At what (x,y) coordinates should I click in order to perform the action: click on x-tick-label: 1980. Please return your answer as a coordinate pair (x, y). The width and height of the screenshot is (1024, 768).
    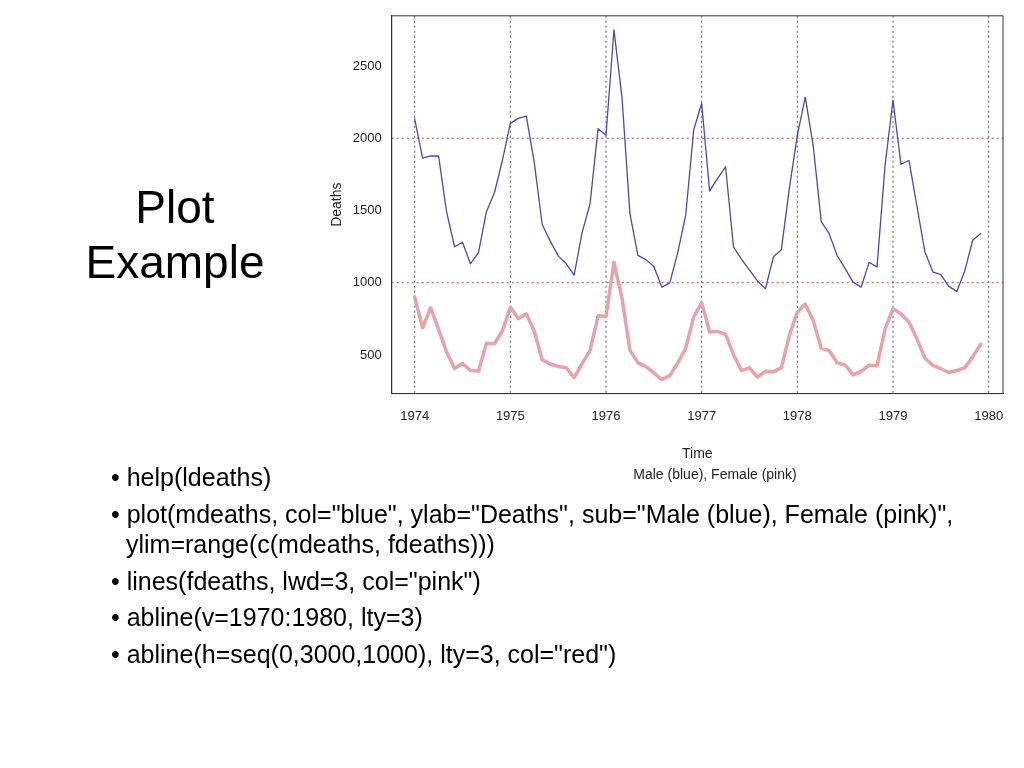
    Looking at the image, I should click on (989, 415).